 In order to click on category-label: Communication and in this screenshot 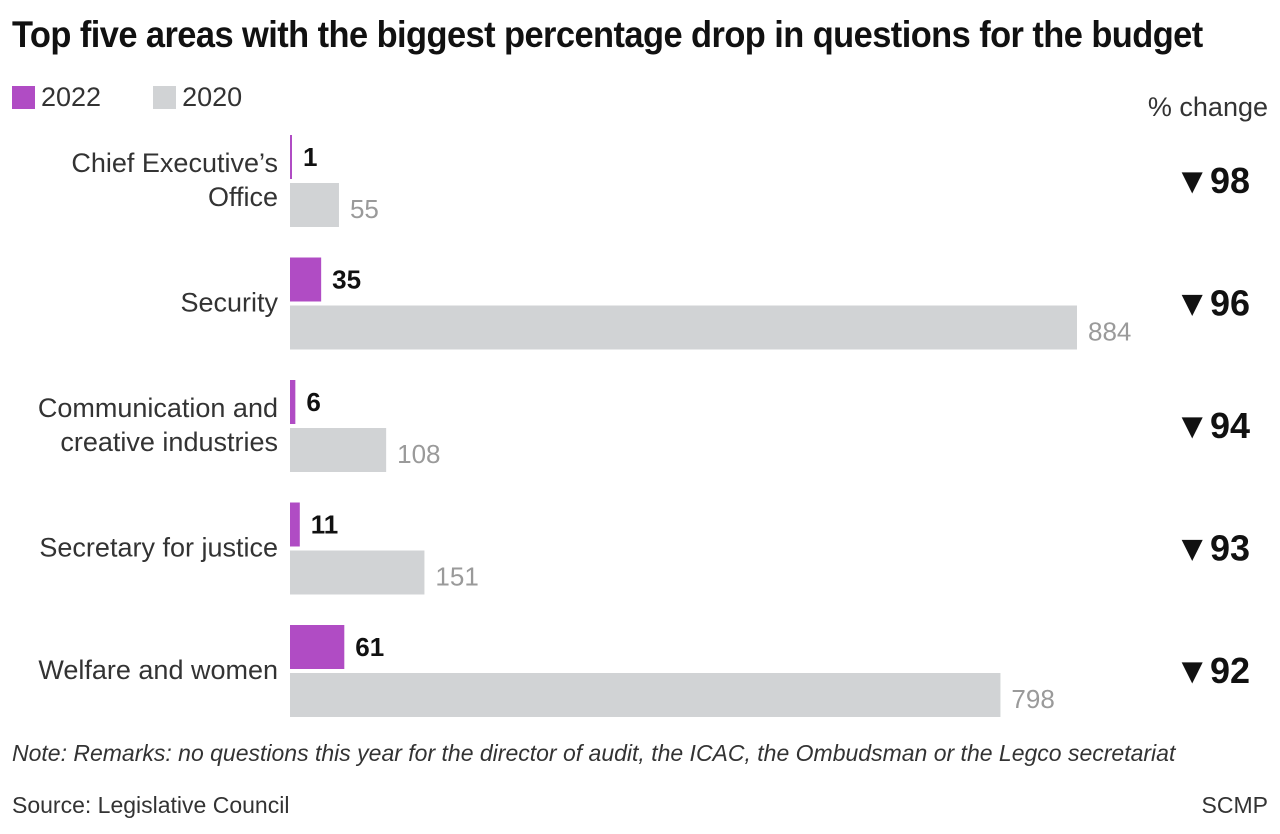, I will do `click(158, 408)`.